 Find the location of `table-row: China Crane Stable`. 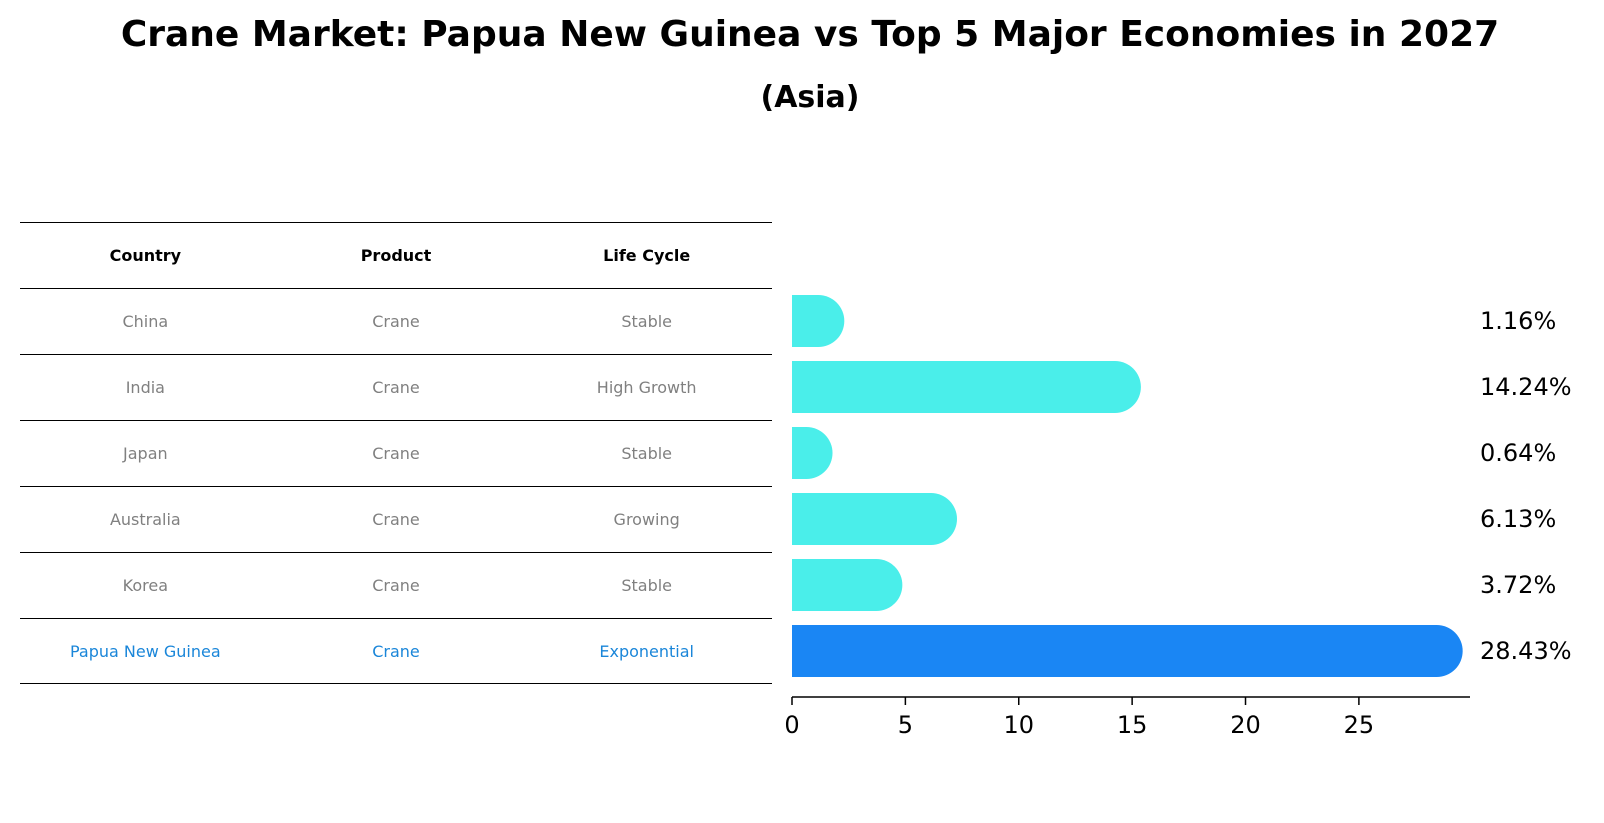

table-row: China Crane Stable is located at coordinates (396, 321).